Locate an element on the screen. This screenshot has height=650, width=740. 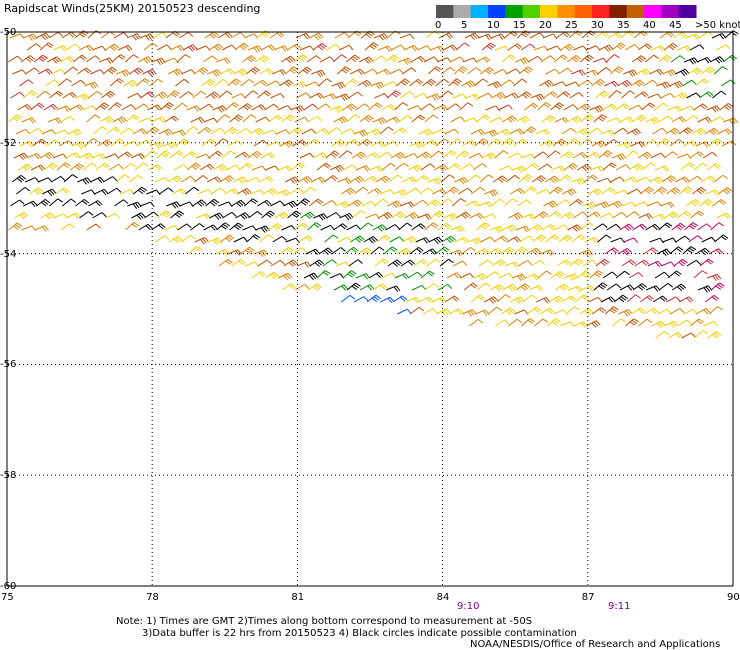
legend-label: 15 is located at coordinates (519, 25).